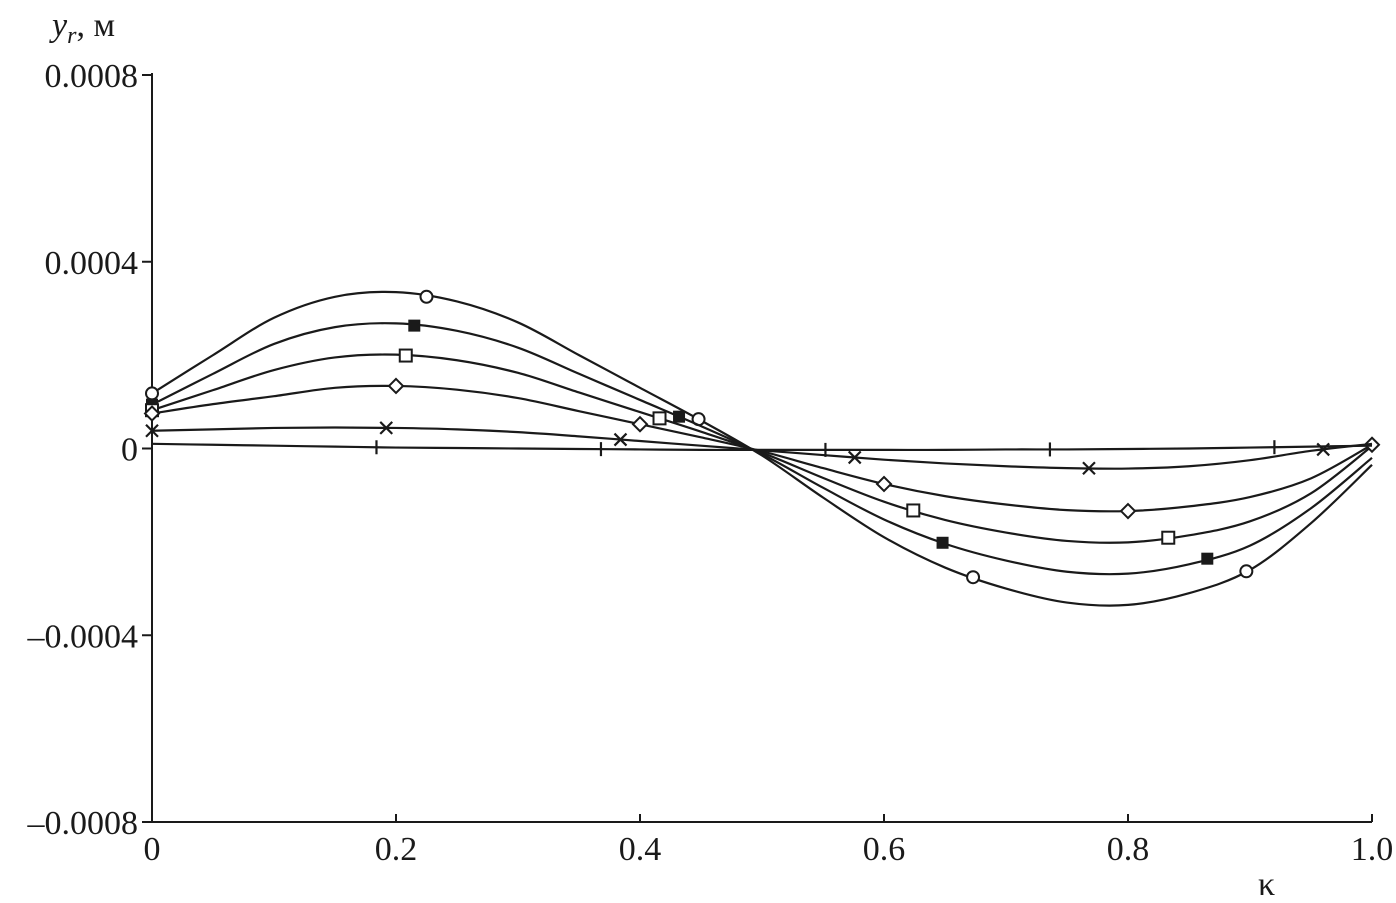 This screenshot has height=903, width=1396. I want to click on x-tick-label: 0.4, so click(640, 849).